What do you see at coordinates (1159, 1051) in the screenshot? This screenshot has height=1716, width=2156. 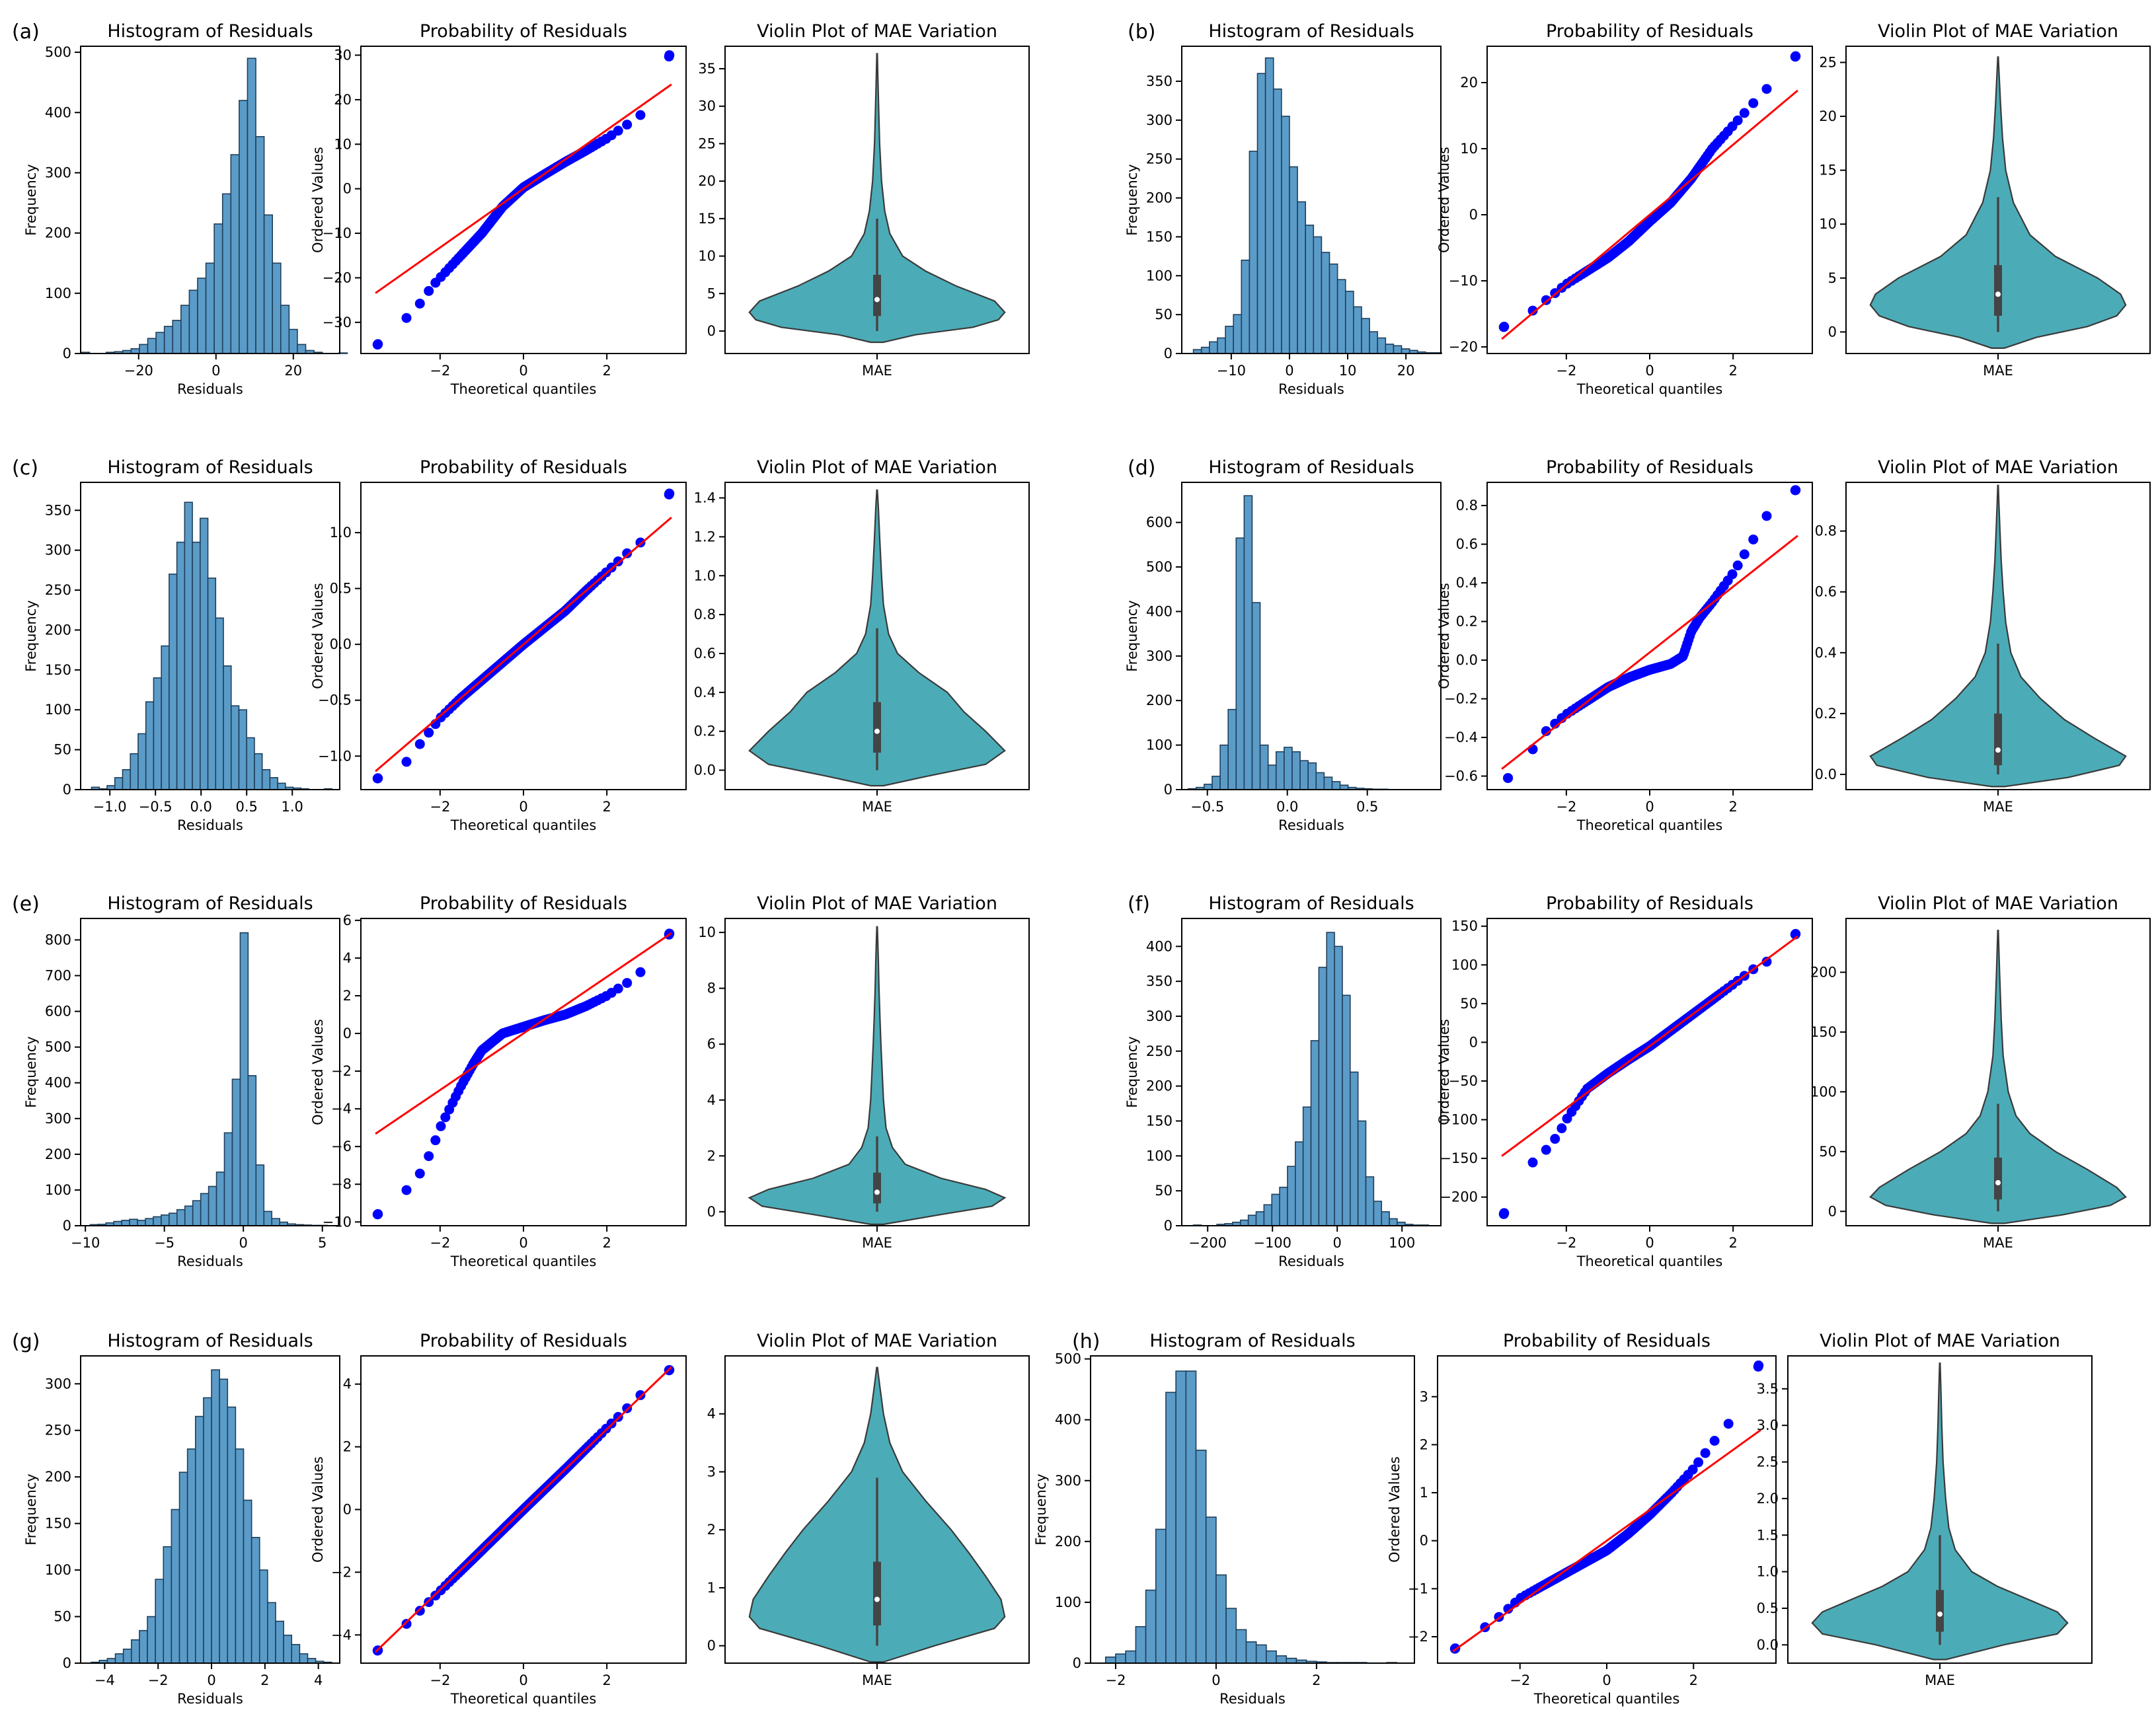 I see `y-tick-label: 250` at bounding box center [1159, 1051].